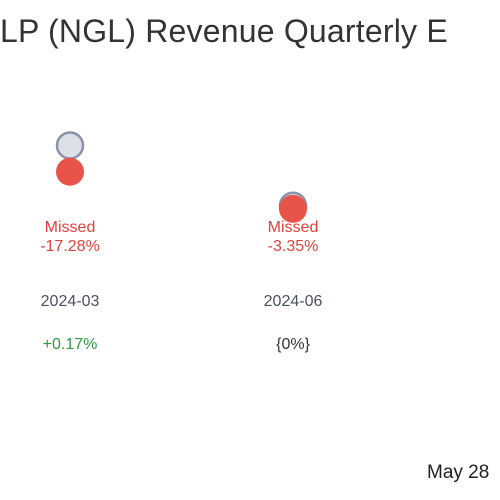 Image resolution: width=500 pixels, height=500 pixels. Describe the element at coordinates (224, 31) in the screenshot. I see `chart-title: LP (NGL) Revenue Quarterly E` at that location.